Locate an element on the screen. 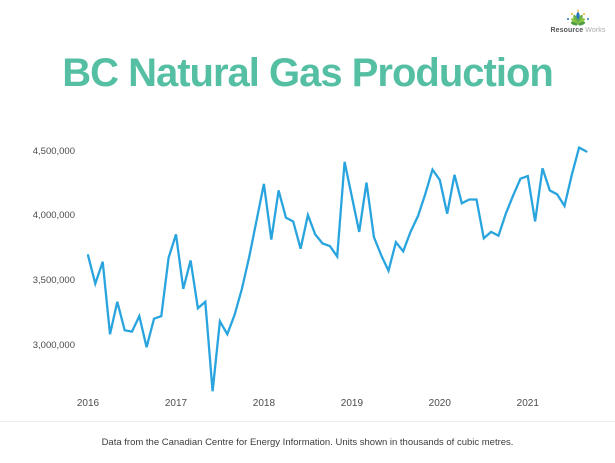 This screenshot has height=463, width=615. page-title: BC Natural Gas Production is located at coordinates (308, 73).